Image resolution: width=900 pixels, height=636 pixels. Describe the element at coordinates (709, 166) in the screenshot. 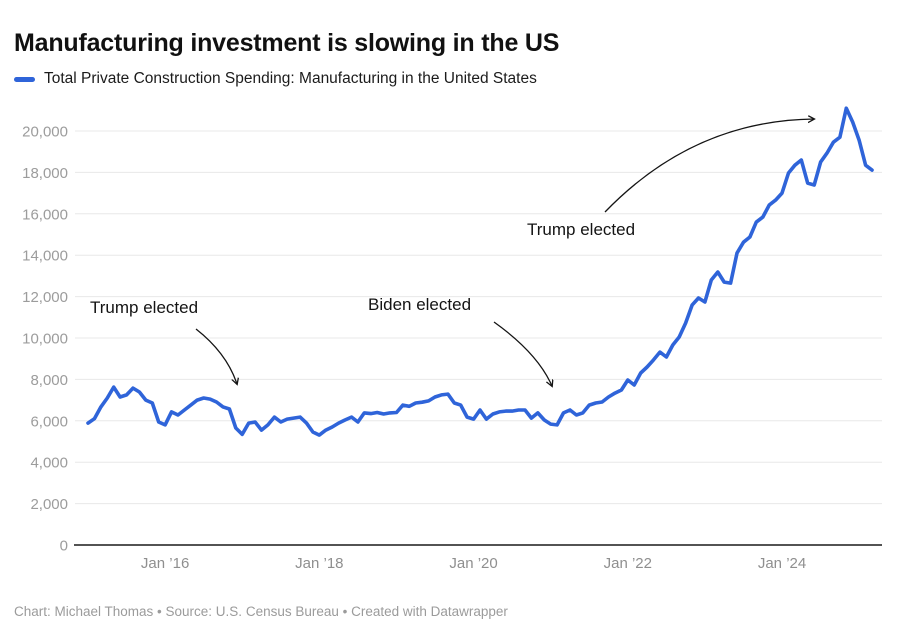

I see `annotation-arrow-trump-2024` at that location.